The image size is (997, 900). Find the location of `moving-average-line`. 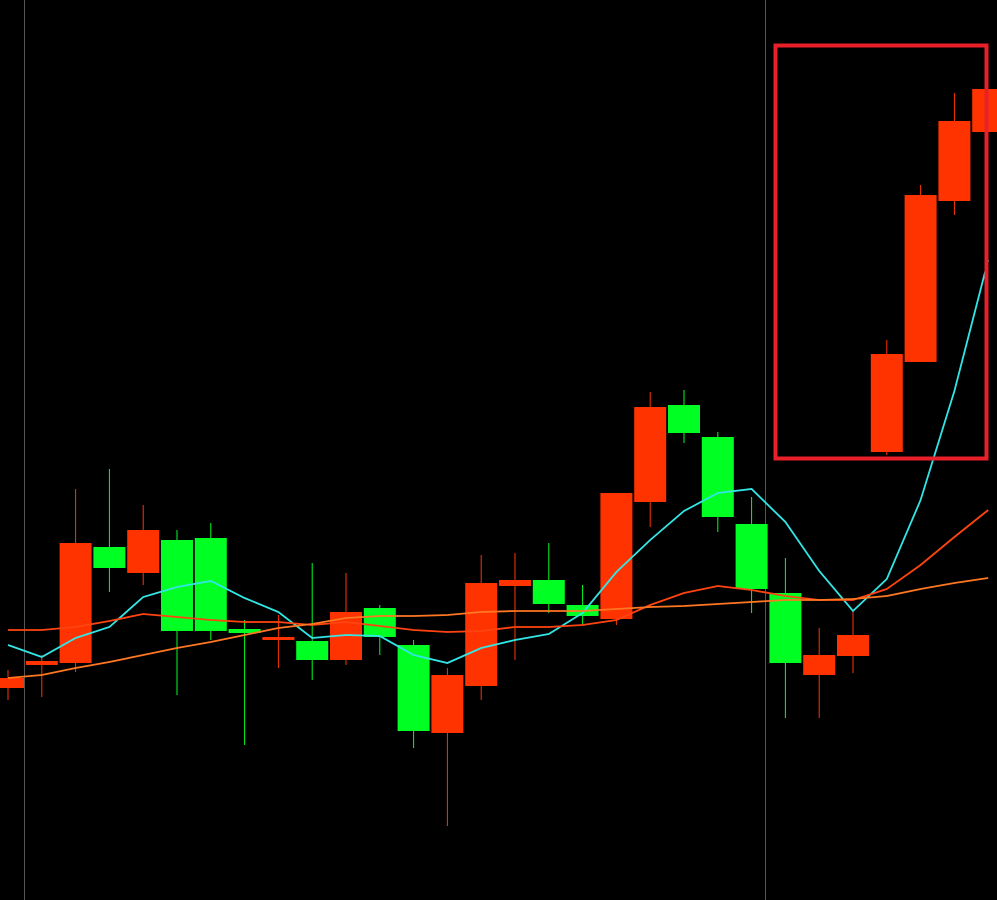

moving-average-line is located at coordinates (498, 628).